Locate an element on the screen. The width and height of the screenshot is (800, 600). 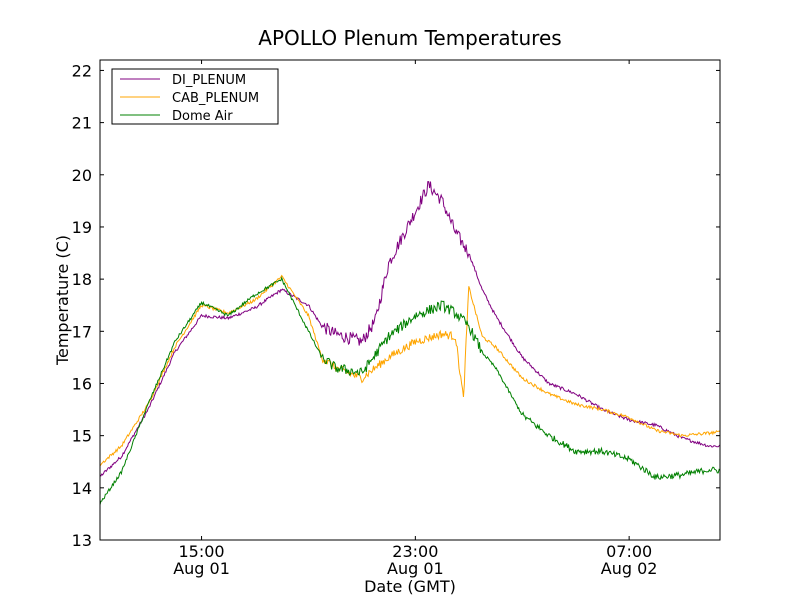
y-tick-label: 16 is located at coordinates (82, 383).